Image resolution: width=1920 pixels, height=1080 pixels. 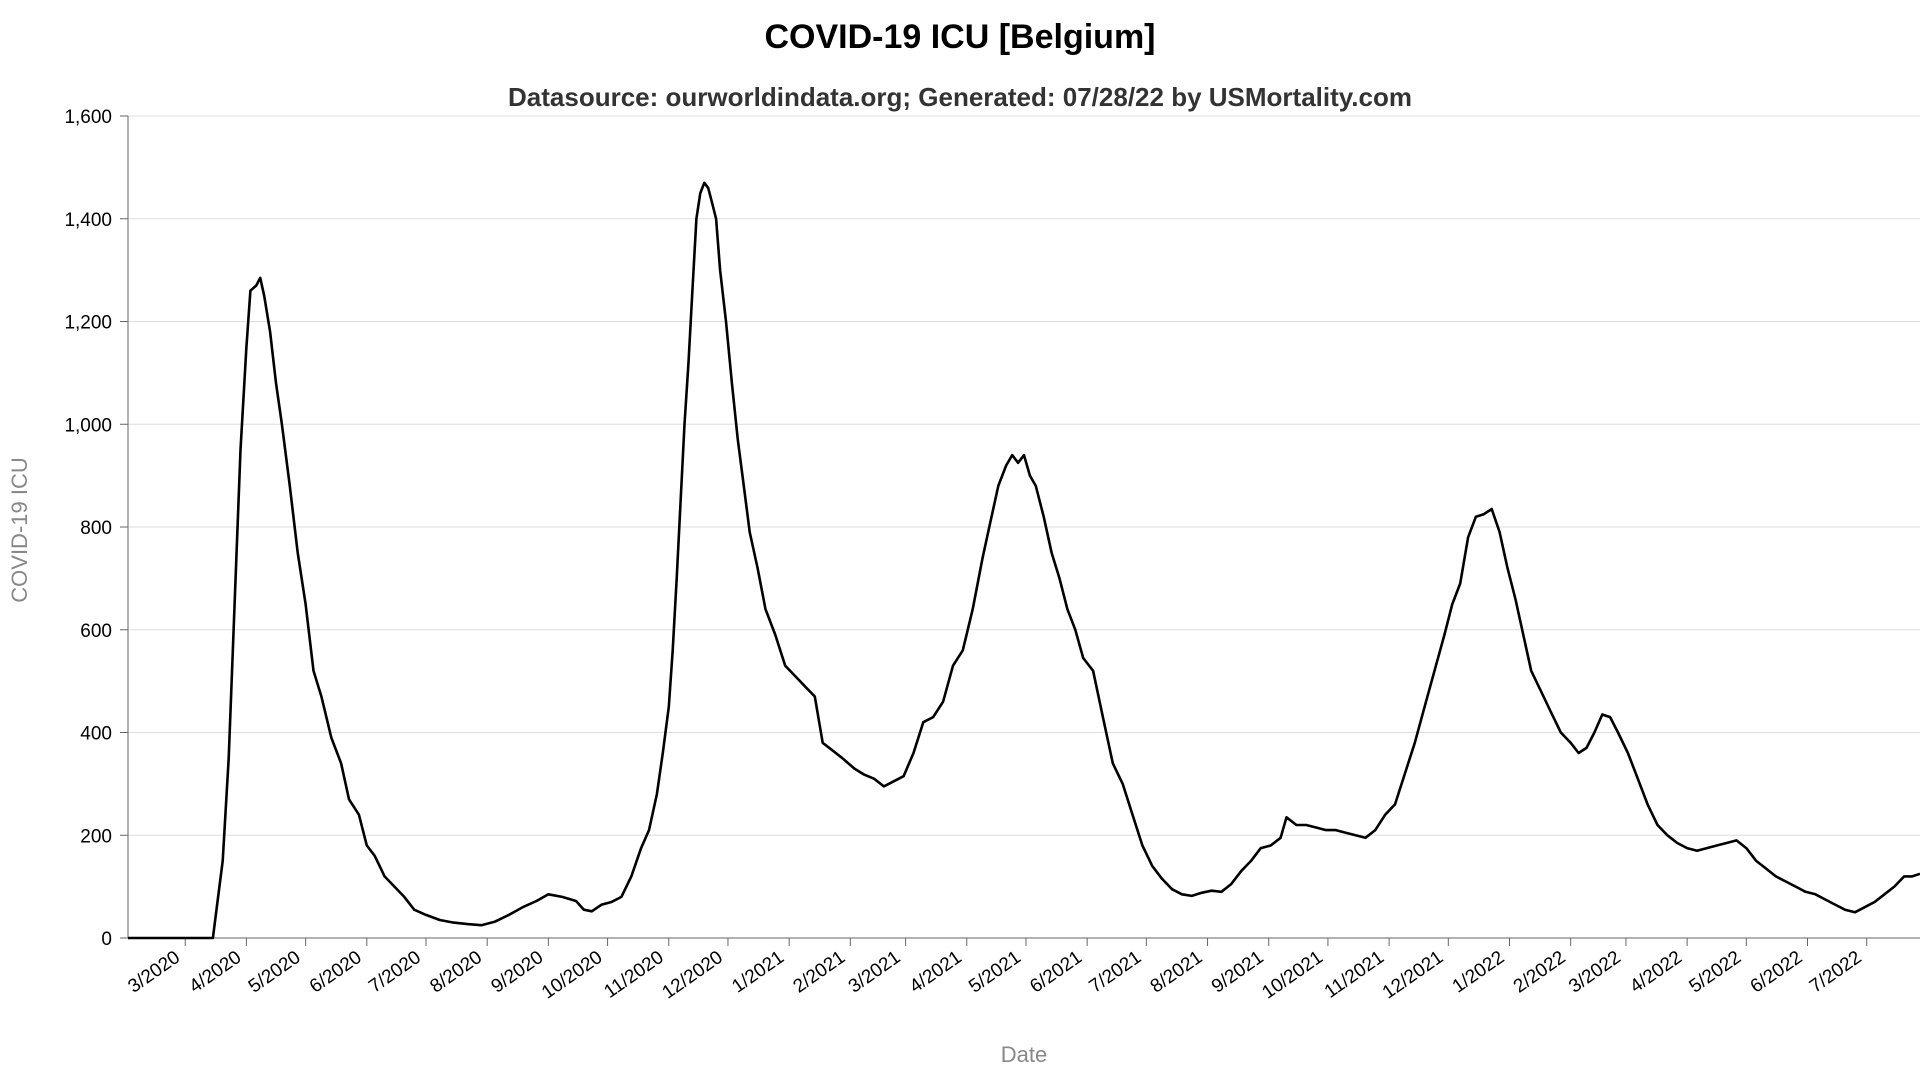 What do you see at coordinates (758, 972) in the screenshot?
I see `x-tick-label: 1/2021` at bounding box center [758, 972].